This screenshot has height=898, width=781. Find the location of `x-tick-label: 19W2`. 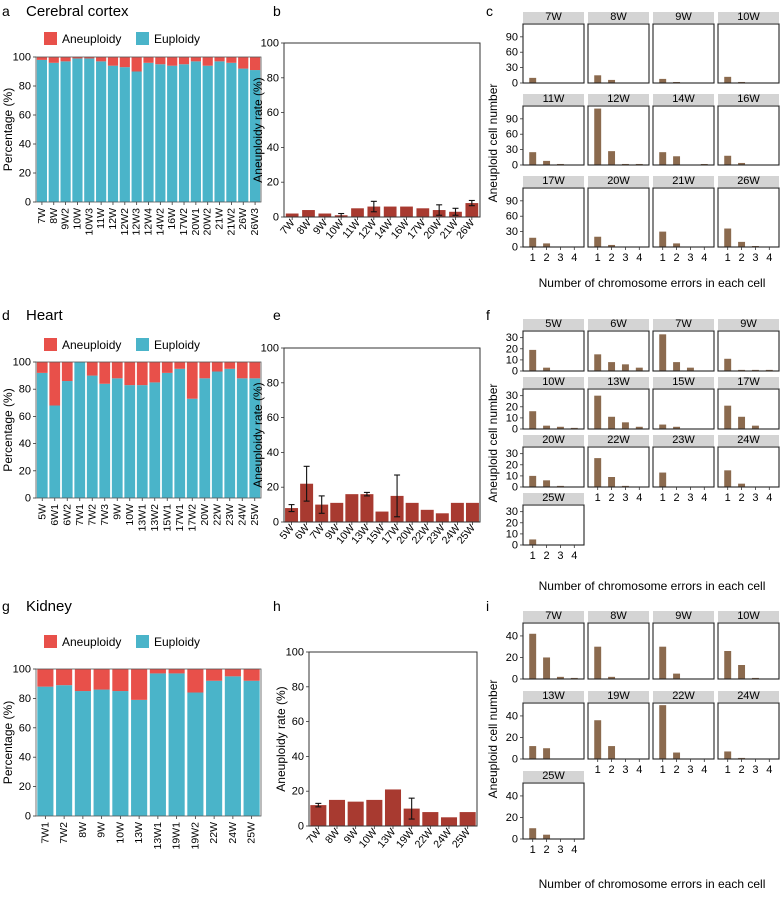

x-tick-label: 19W2 is located at coordinates (195, 836).